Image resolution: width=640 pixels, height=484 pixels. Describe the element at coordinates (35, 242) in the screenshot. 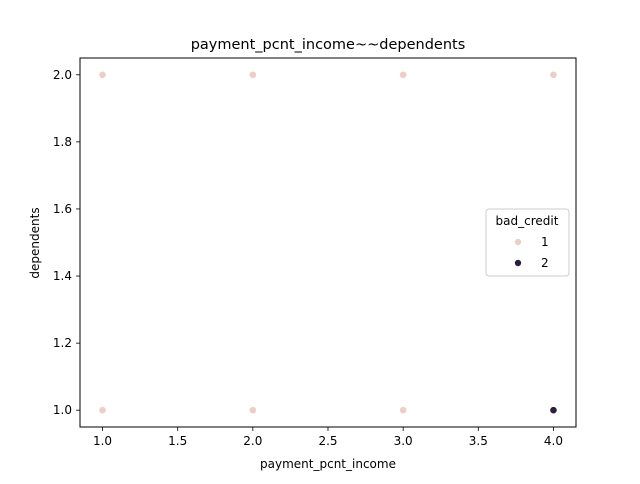

I see `y-axis-label: dependents` at that location.